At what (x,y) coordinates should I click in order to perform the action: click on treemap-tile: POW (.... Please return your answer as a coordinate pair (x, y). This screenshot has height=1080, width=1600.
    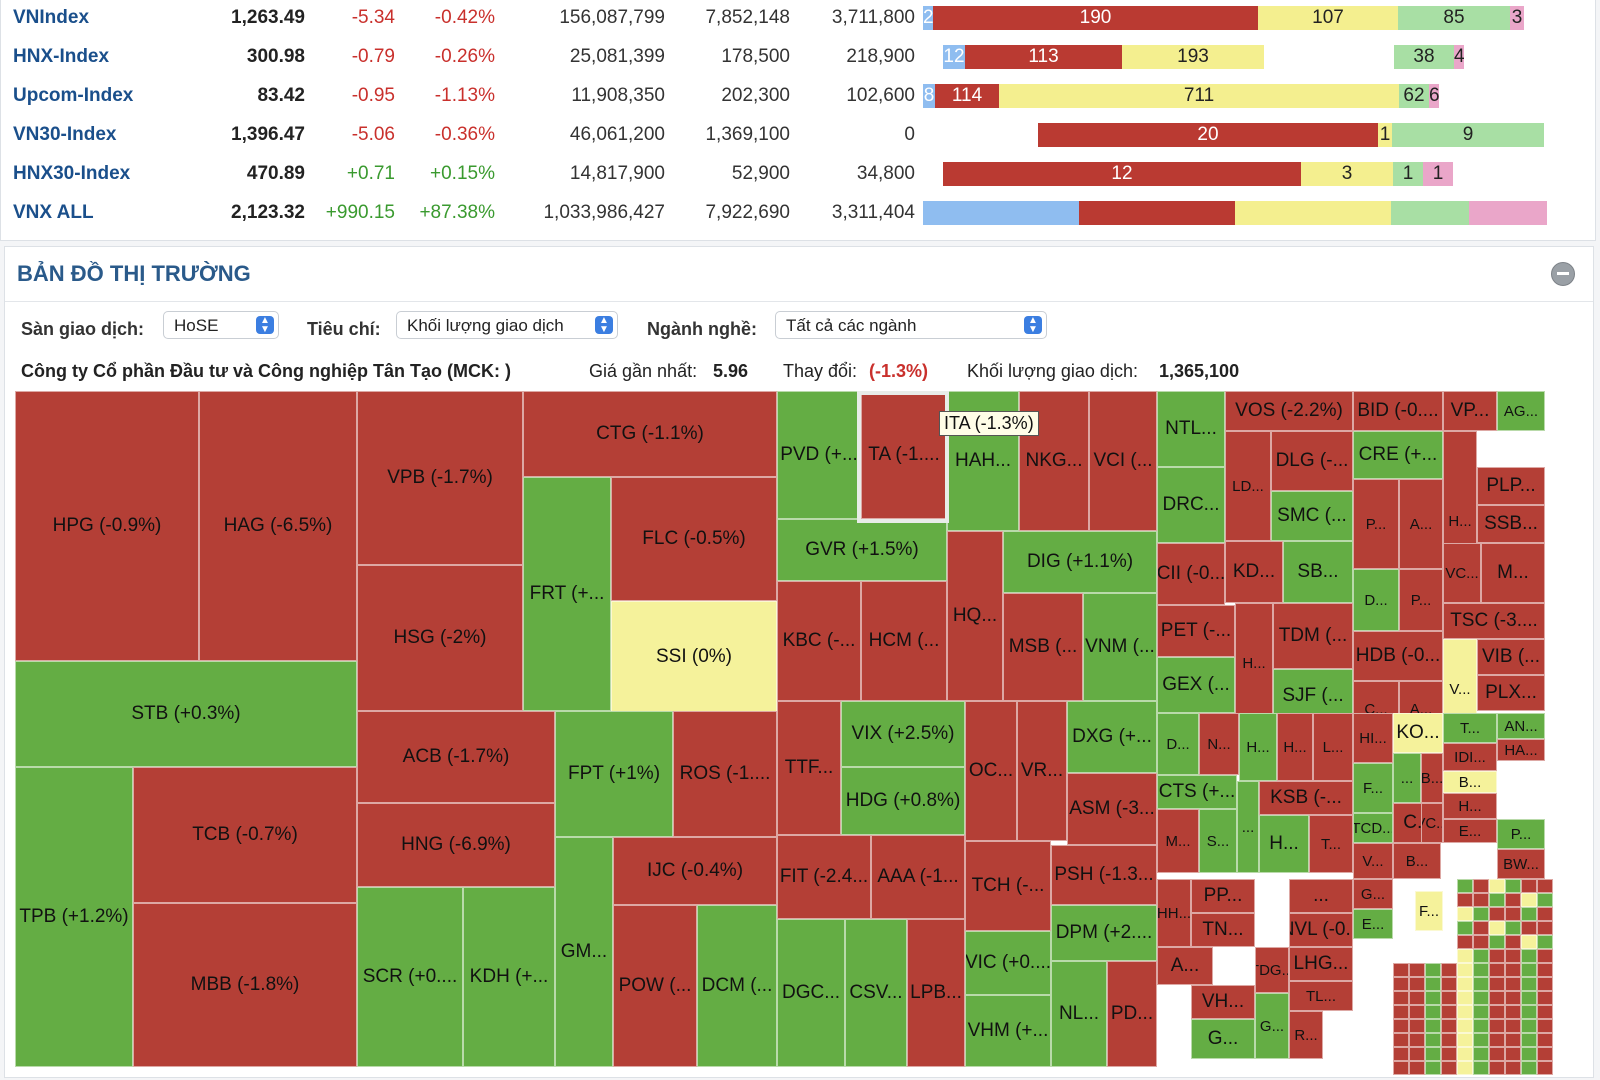
    Looking at the image, I should click on (655, 986).